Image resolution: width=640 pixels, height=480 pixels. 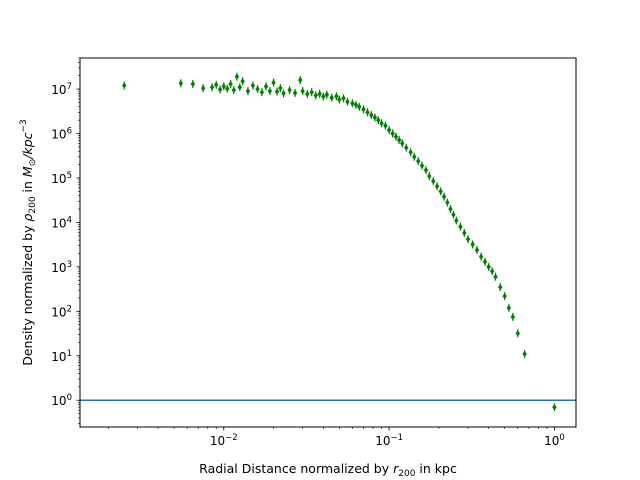 What do you see at coordinates (61, 400) in the screenshot?
I see `y-tick-label: 100` at bounding box center [61, 400].